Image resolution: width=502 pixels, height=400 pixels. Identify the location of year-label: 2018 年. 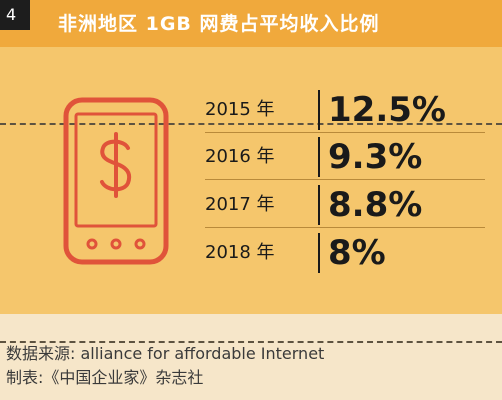
(240, 252).